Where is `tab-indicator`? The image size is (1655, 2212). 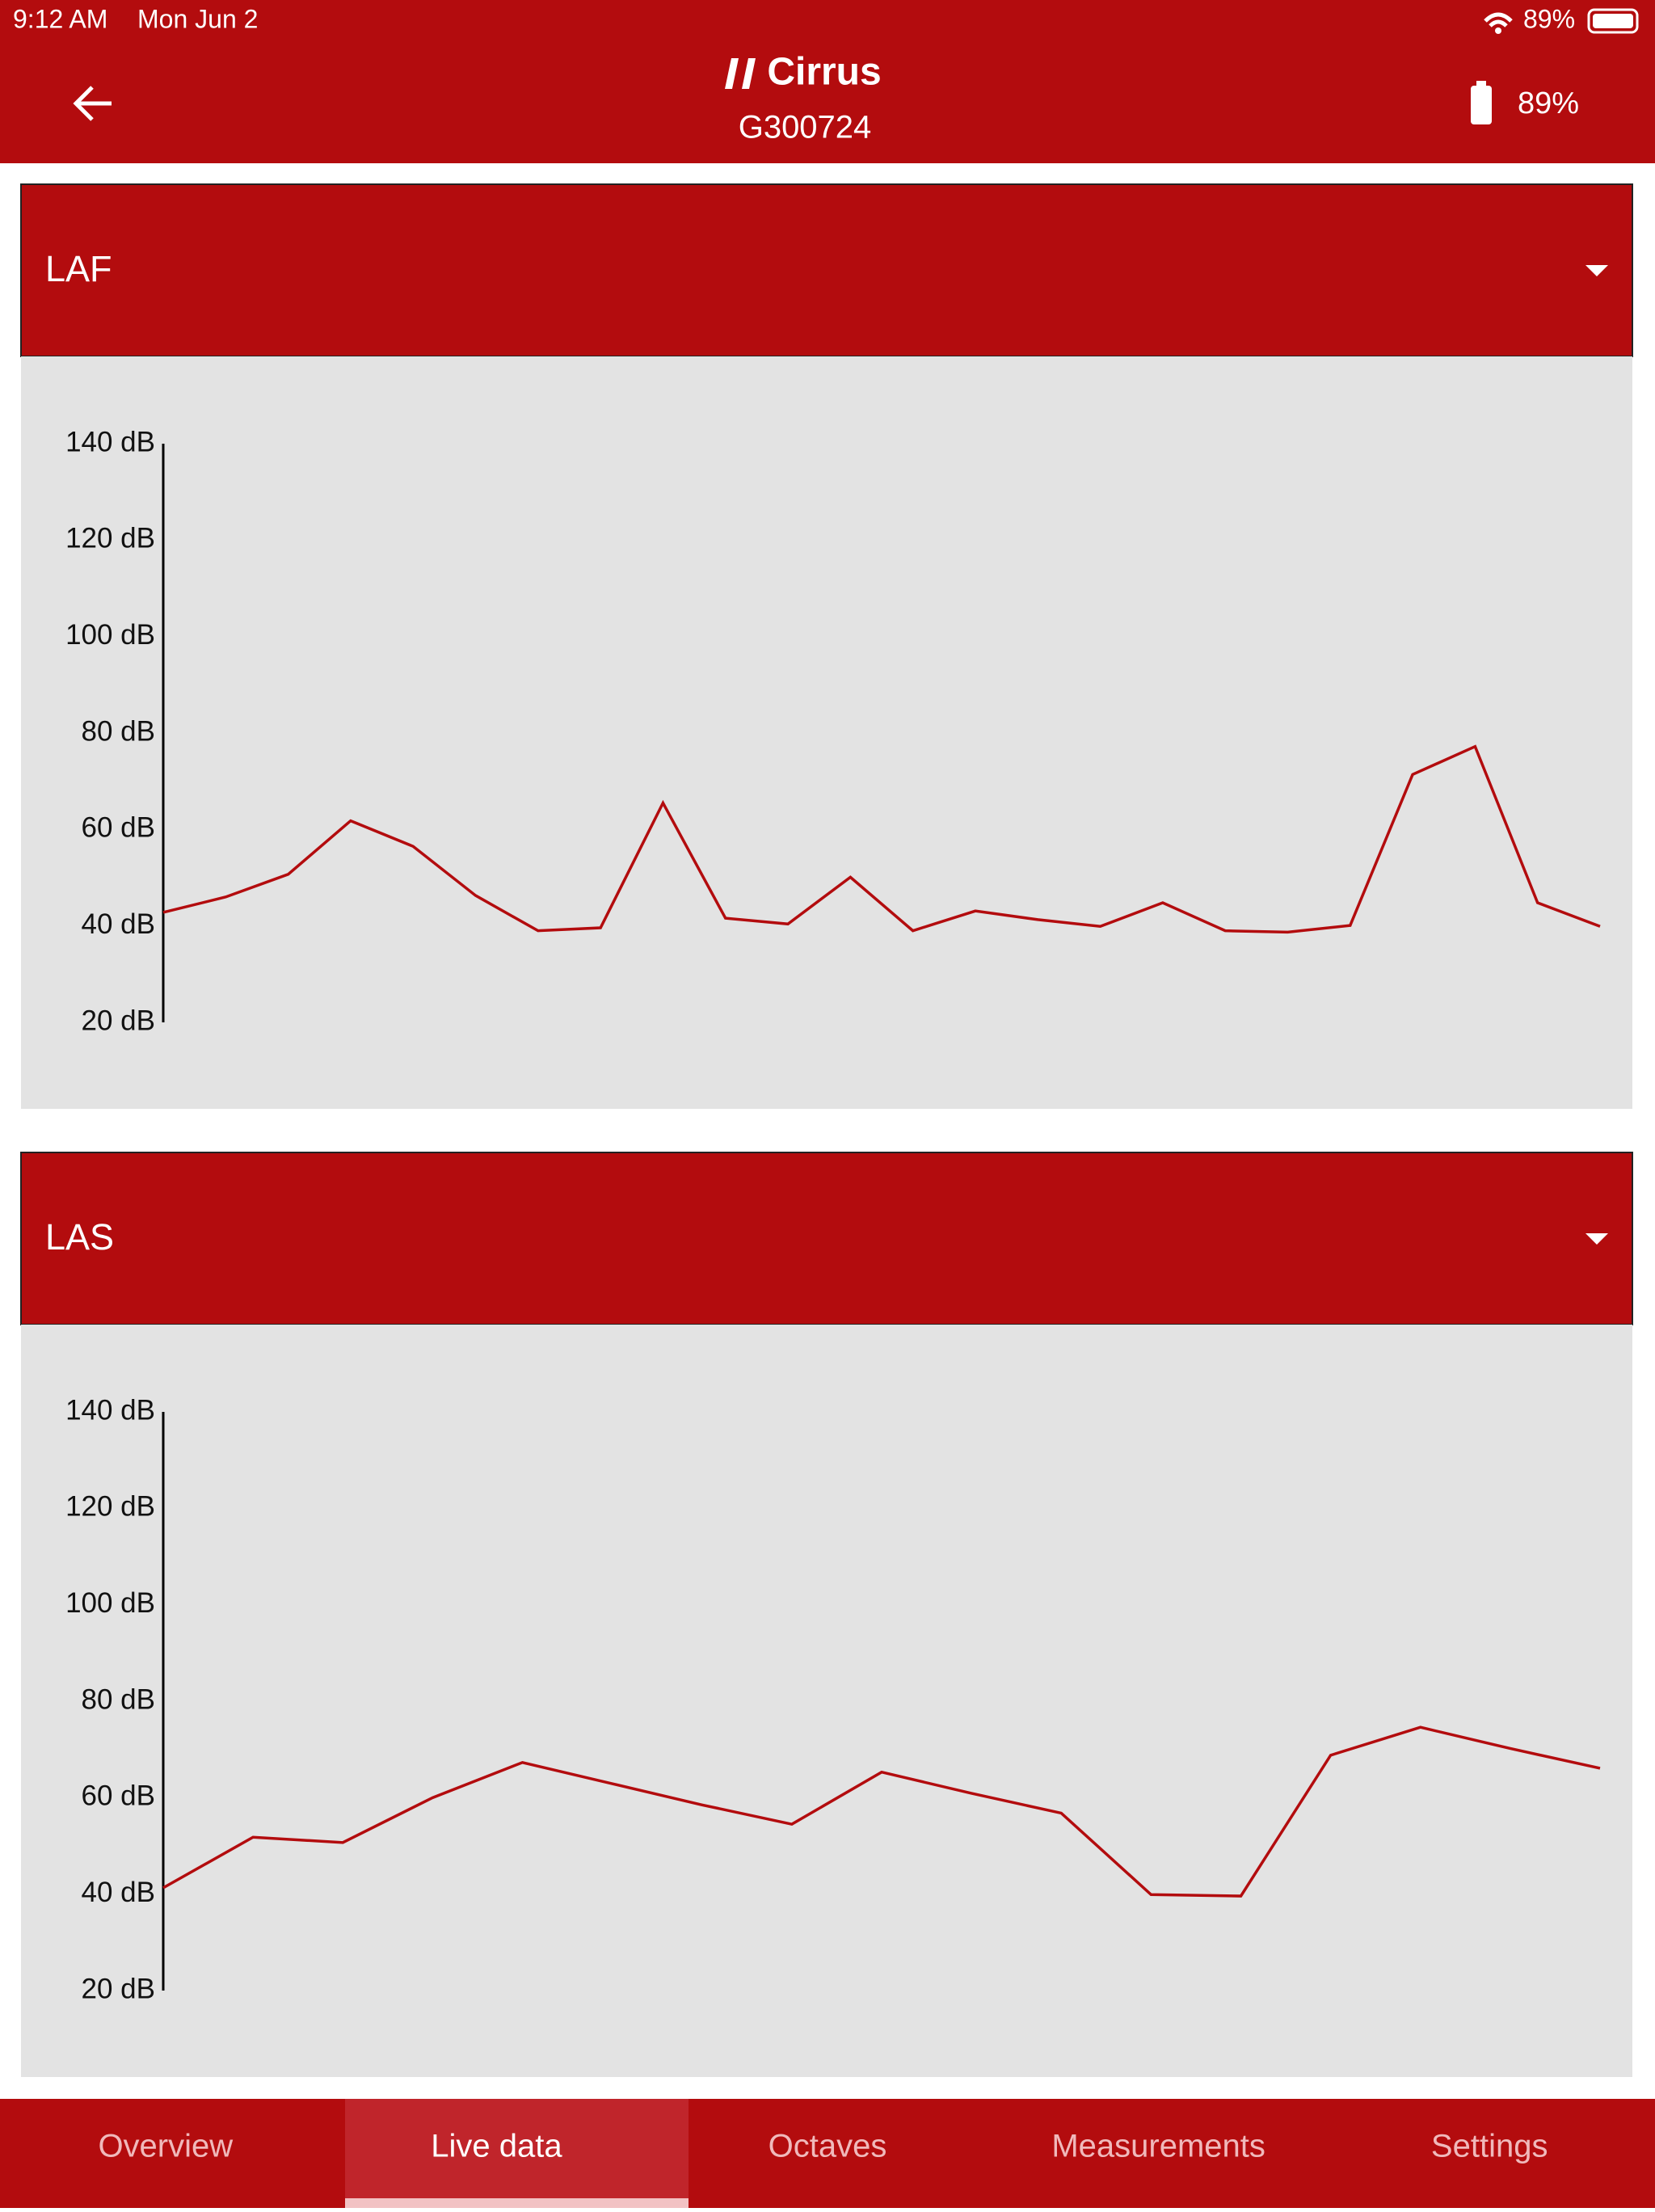 tab-indicator is located at coordinates (517, 2203).